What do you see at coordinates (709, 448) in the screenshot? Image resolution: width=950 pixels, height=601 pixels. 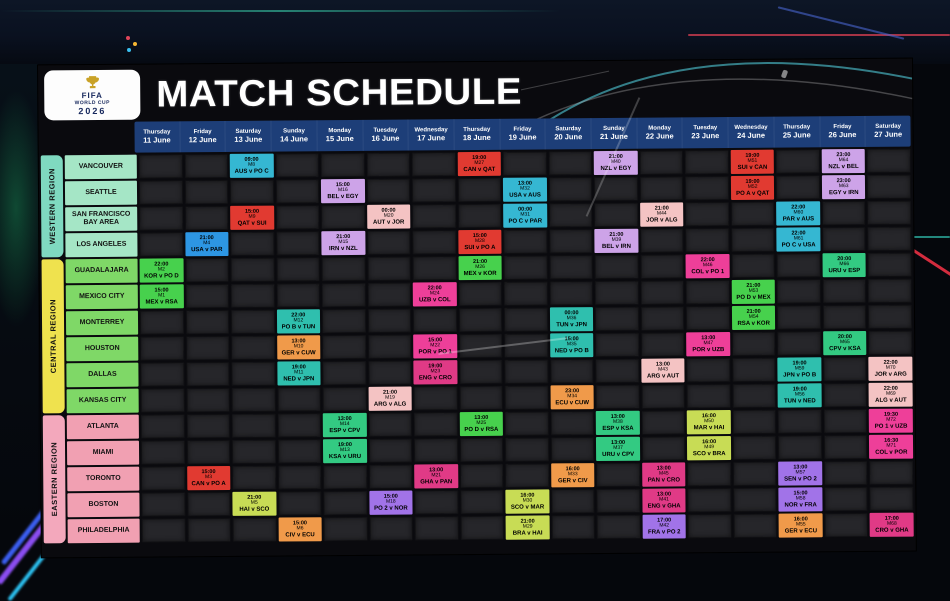 I see `match-cell-m49: 16:00 M49 SCO v BRA` at bounding box center [709, 448].